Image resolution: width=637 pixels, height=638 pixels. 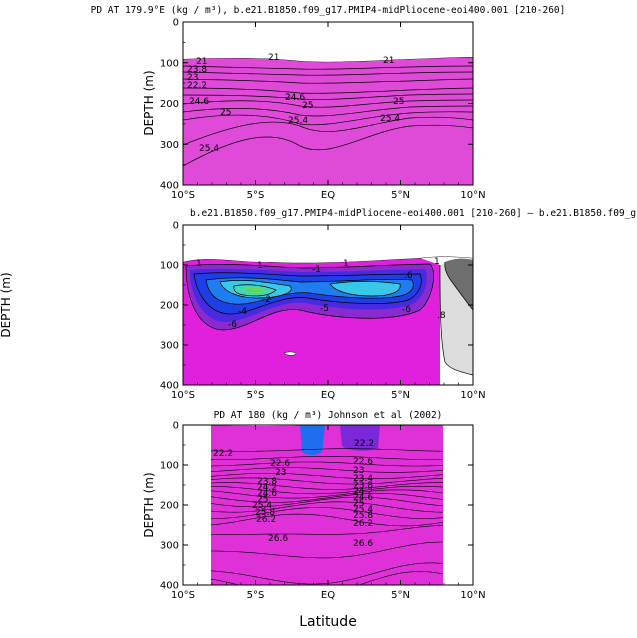 I want to click on band-c-layer, so click(x=327, y=505).